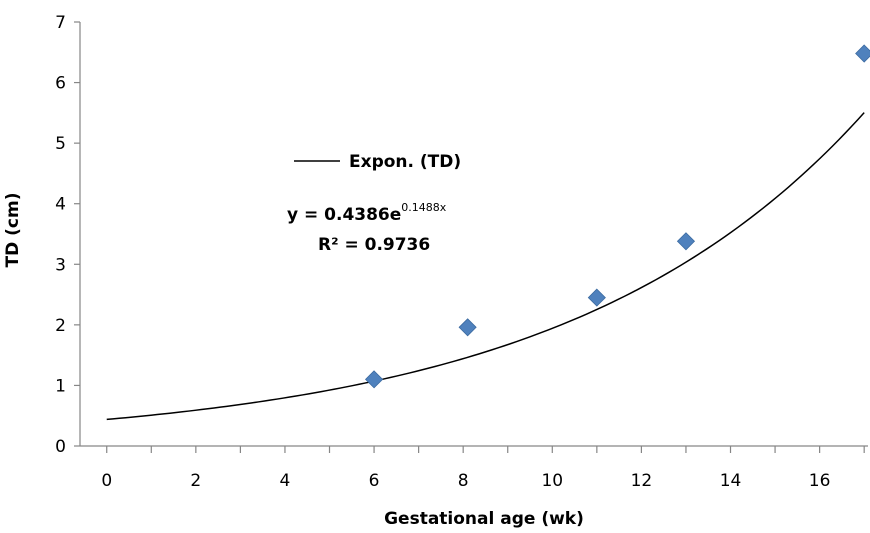 This screenshot has width=870, height=533. Describe the element at coordinates (483, 468) in the screenshot. I see `x-ticks: 0 2 4 6 8 10 12 14 16` at that location.